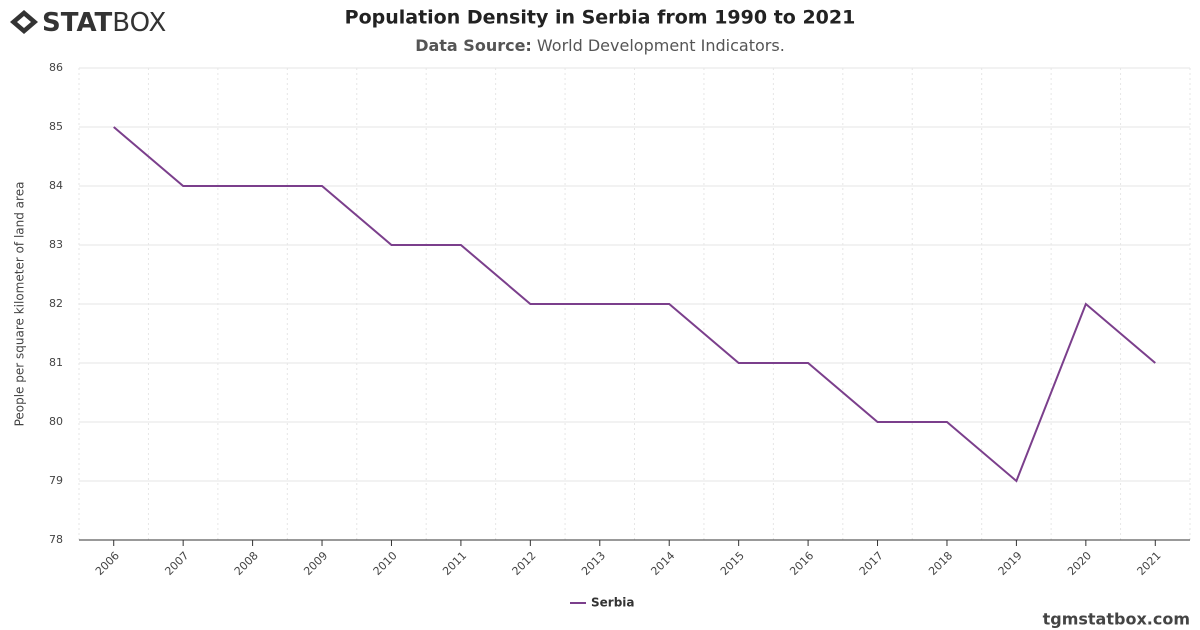 Image resolution: width=1200 pixels, height=630 pixels. Describe the element at coordinates (1079, 563) in the screenshot. I see `x-tick-label: 2020` at that location.